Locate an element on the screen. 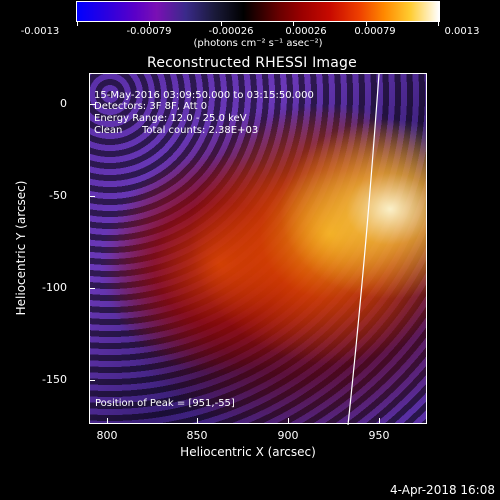 The image size is (500, 500). colorbar-tick-label: -0.0013 is located at coordinates (40, 31).